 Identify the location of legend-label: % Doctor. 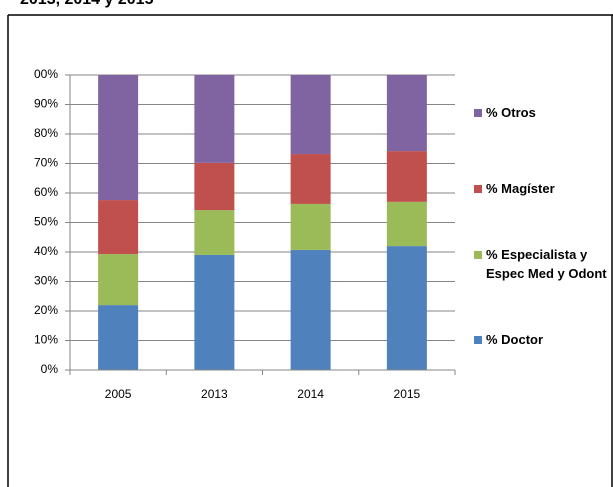
(515, 339).